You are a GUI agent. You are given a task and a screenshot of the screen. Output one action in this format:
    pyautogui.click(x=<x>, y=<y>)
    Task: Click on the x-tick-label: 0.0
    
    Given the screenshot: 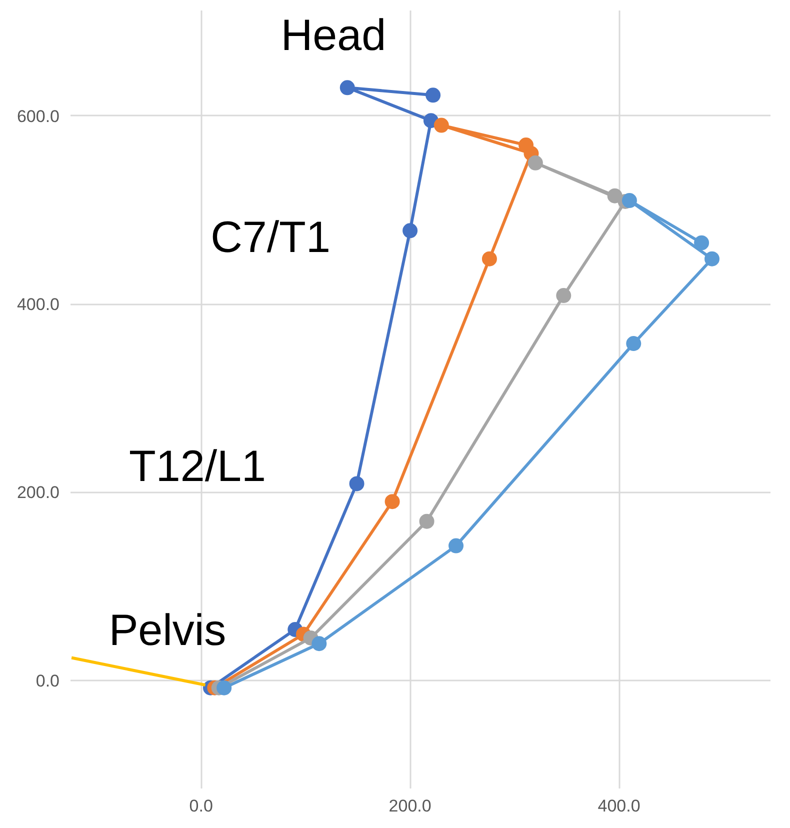 What is the action you would take?
    pyautogui.click(x=201, y=806)
    